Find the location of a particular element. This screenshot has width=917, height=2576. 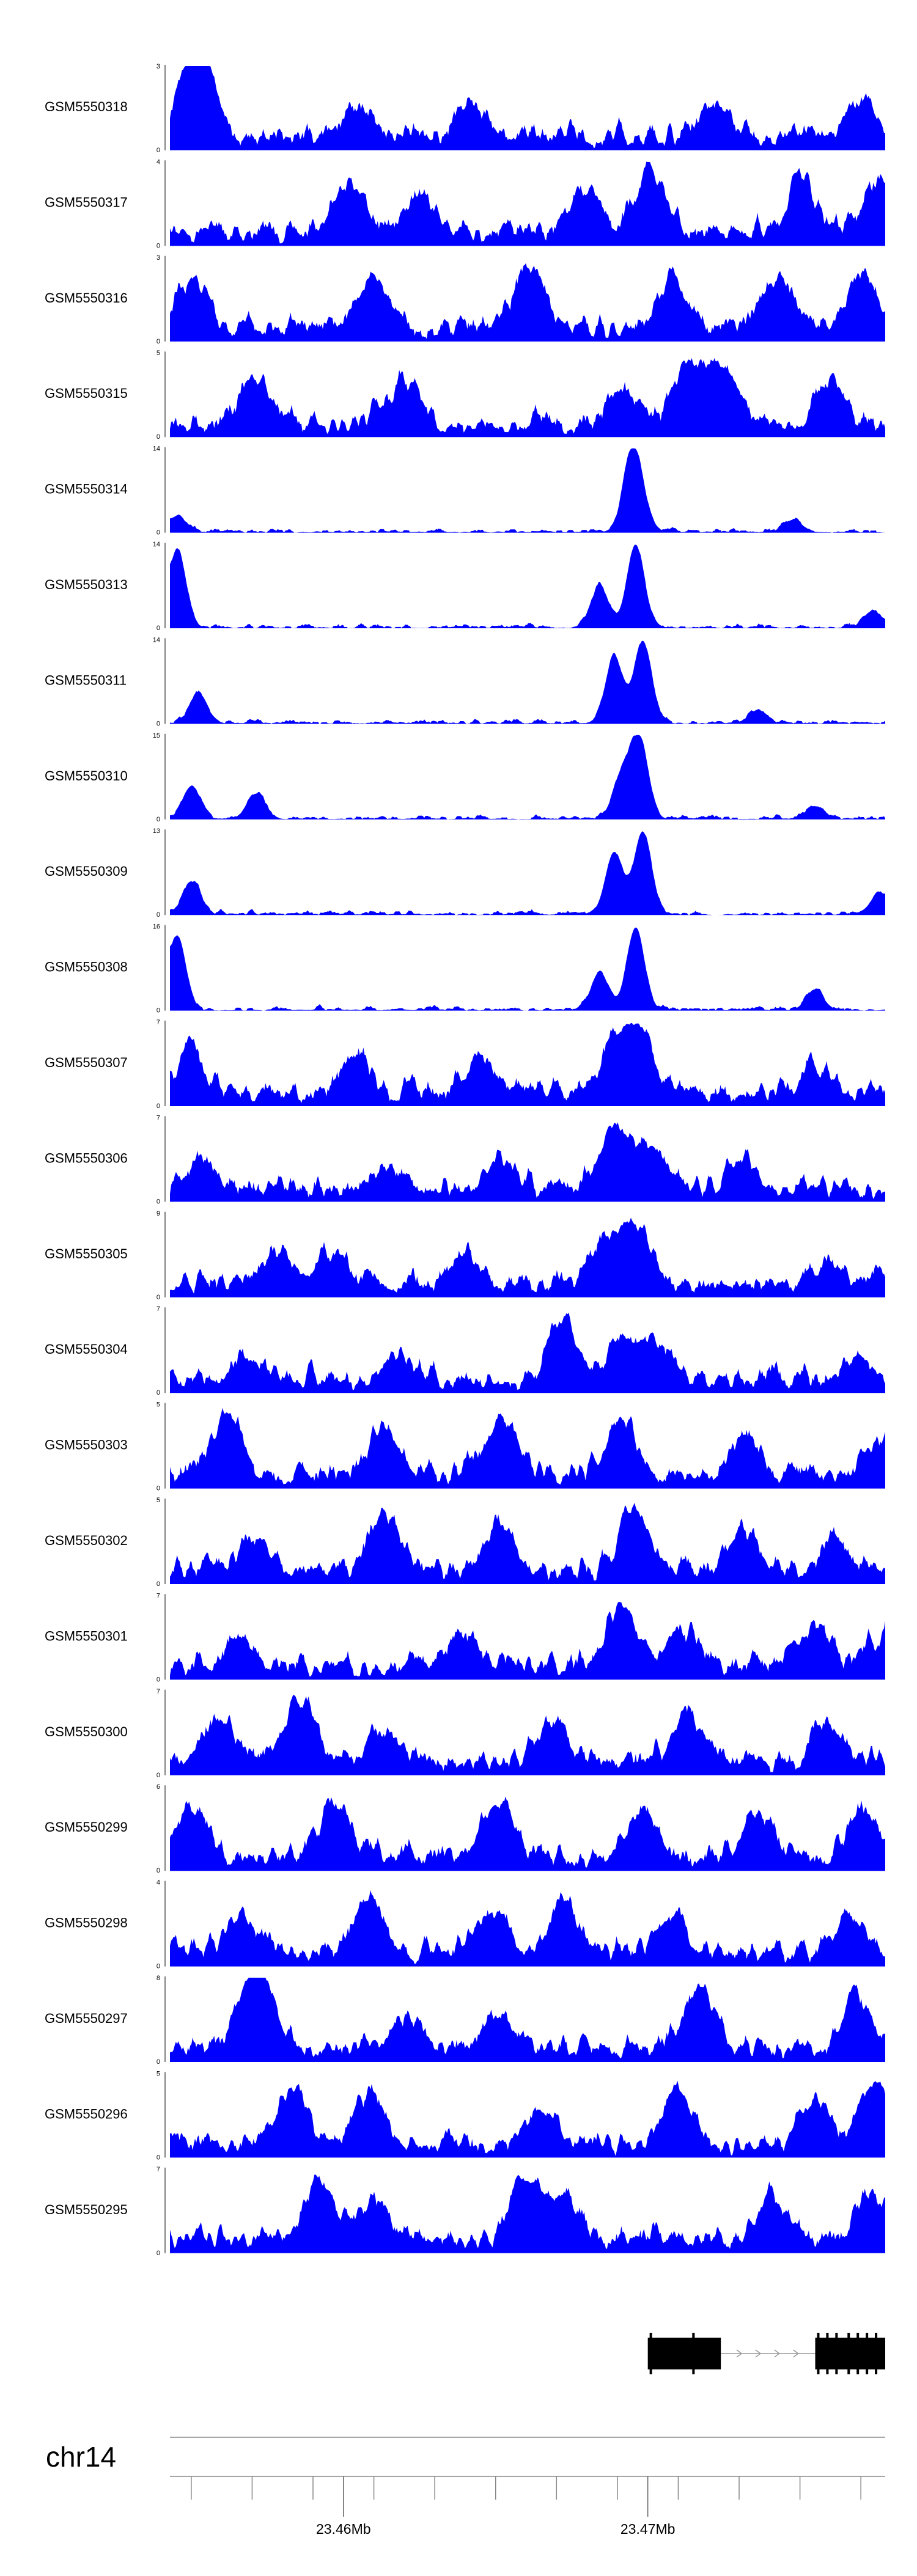

track-GSM5550314: GSM5550314 14 0 is located at coordinates (465, 491).